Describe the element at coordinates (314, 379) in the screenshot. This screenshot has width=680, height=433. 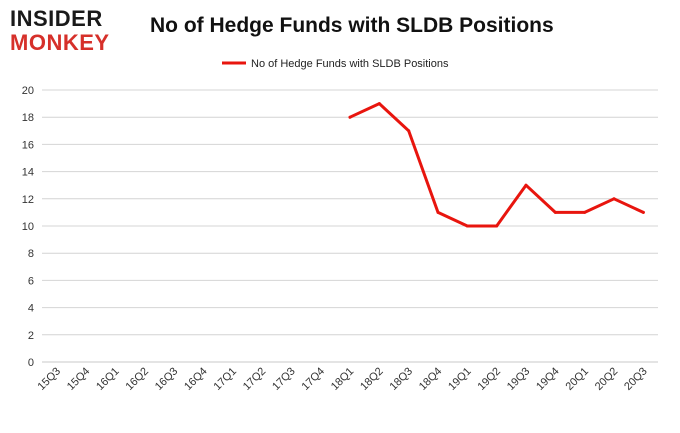
I see `x-tick-label: 17Q4` at that location.